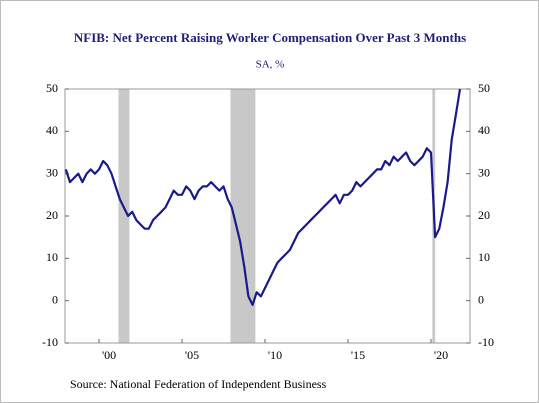  What do you see at coordinates (484, 215) in the screenshot?
I see `y2-tick-label: 20` at bounding box center [484, 215].